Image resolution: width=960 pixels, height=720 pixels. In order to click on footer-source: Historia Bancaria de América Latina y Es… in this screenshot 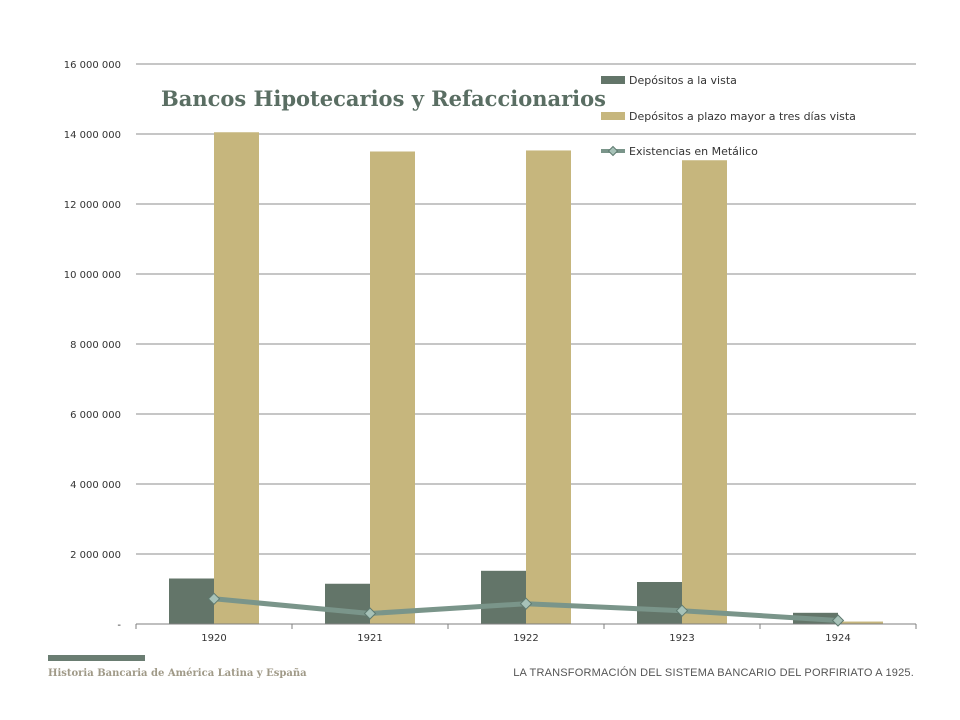, I will do `click(177, 673)`.